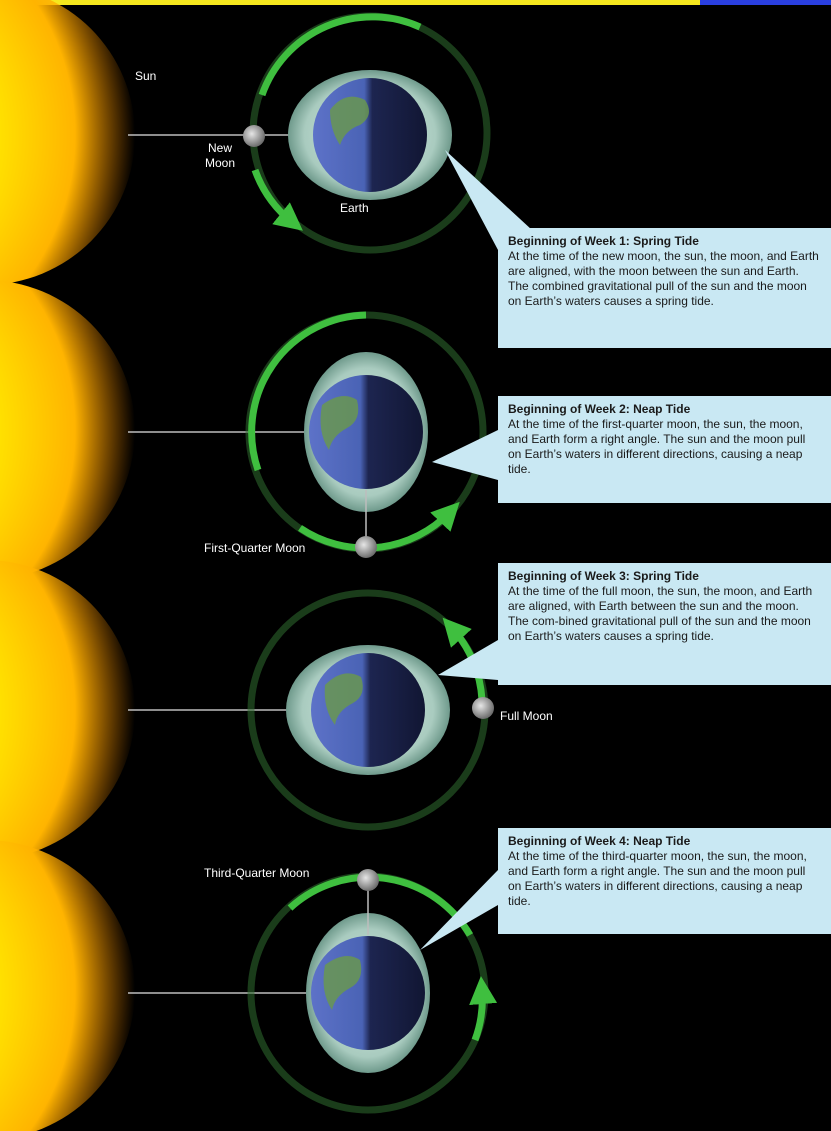  What do you see at coordinates (526, 716) in the screenshot?
I see `full-moon-label: Full Moon` at bounding box center [526, 716].